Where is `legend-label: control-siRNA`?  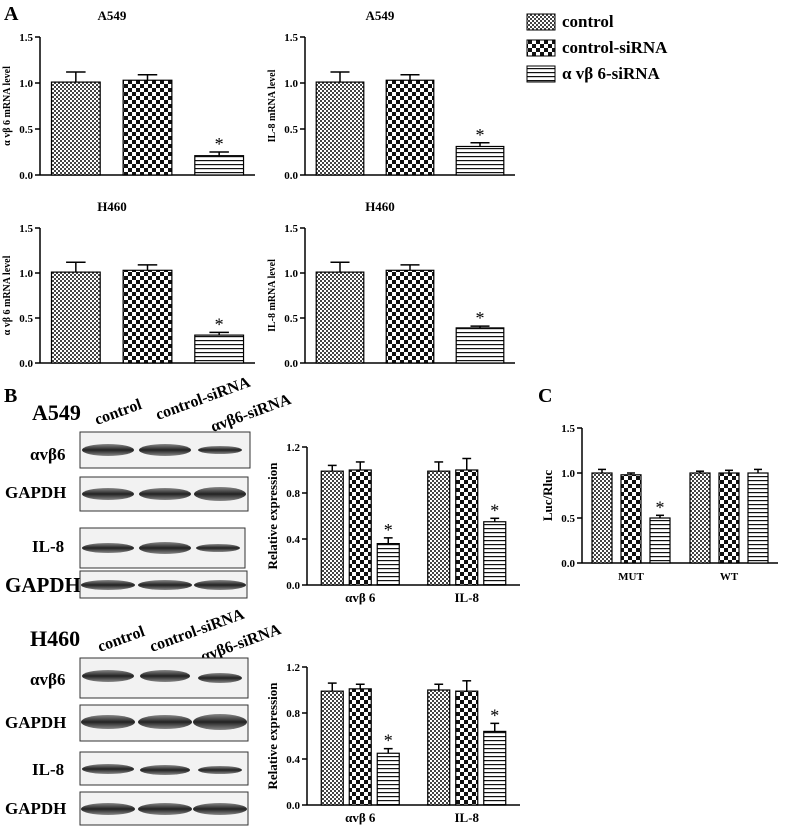 legend-label: control-siRNA is located at coordinates (615, 47).